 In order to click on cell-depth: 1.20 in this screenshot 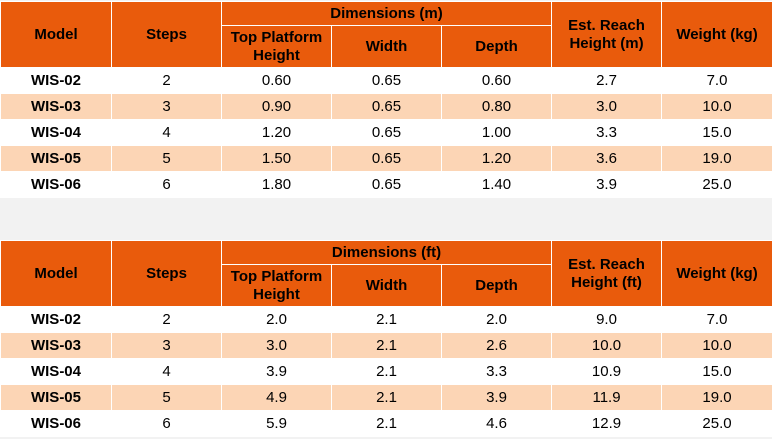, I will do `click(496, 158)`.